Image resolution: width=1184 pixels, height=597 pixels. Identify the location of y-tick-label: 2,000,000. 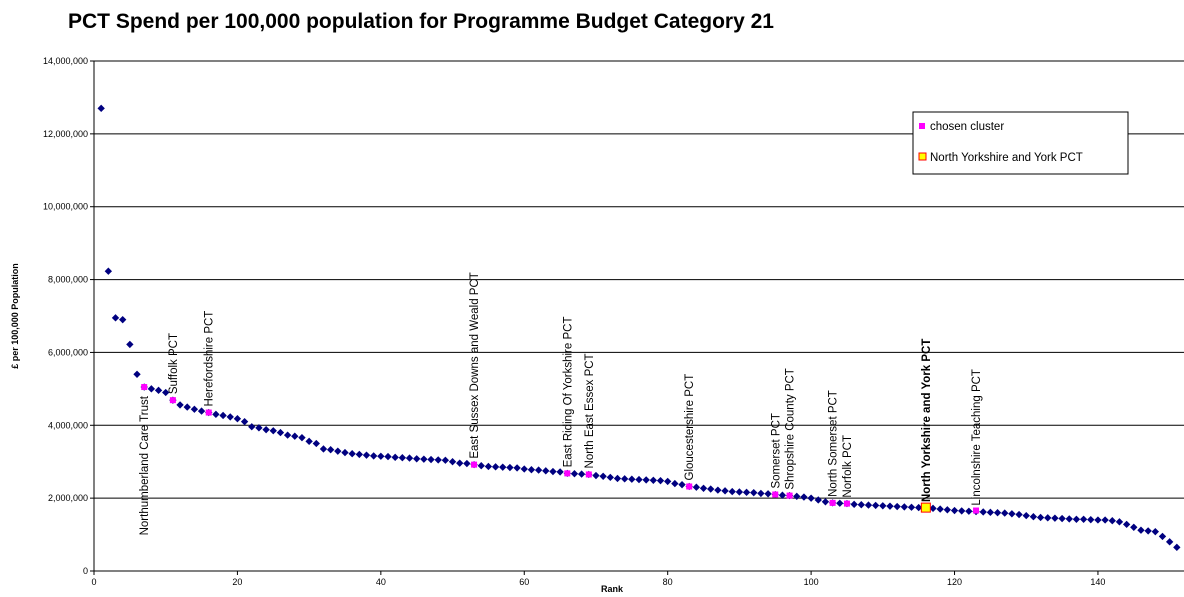
(68, 498).